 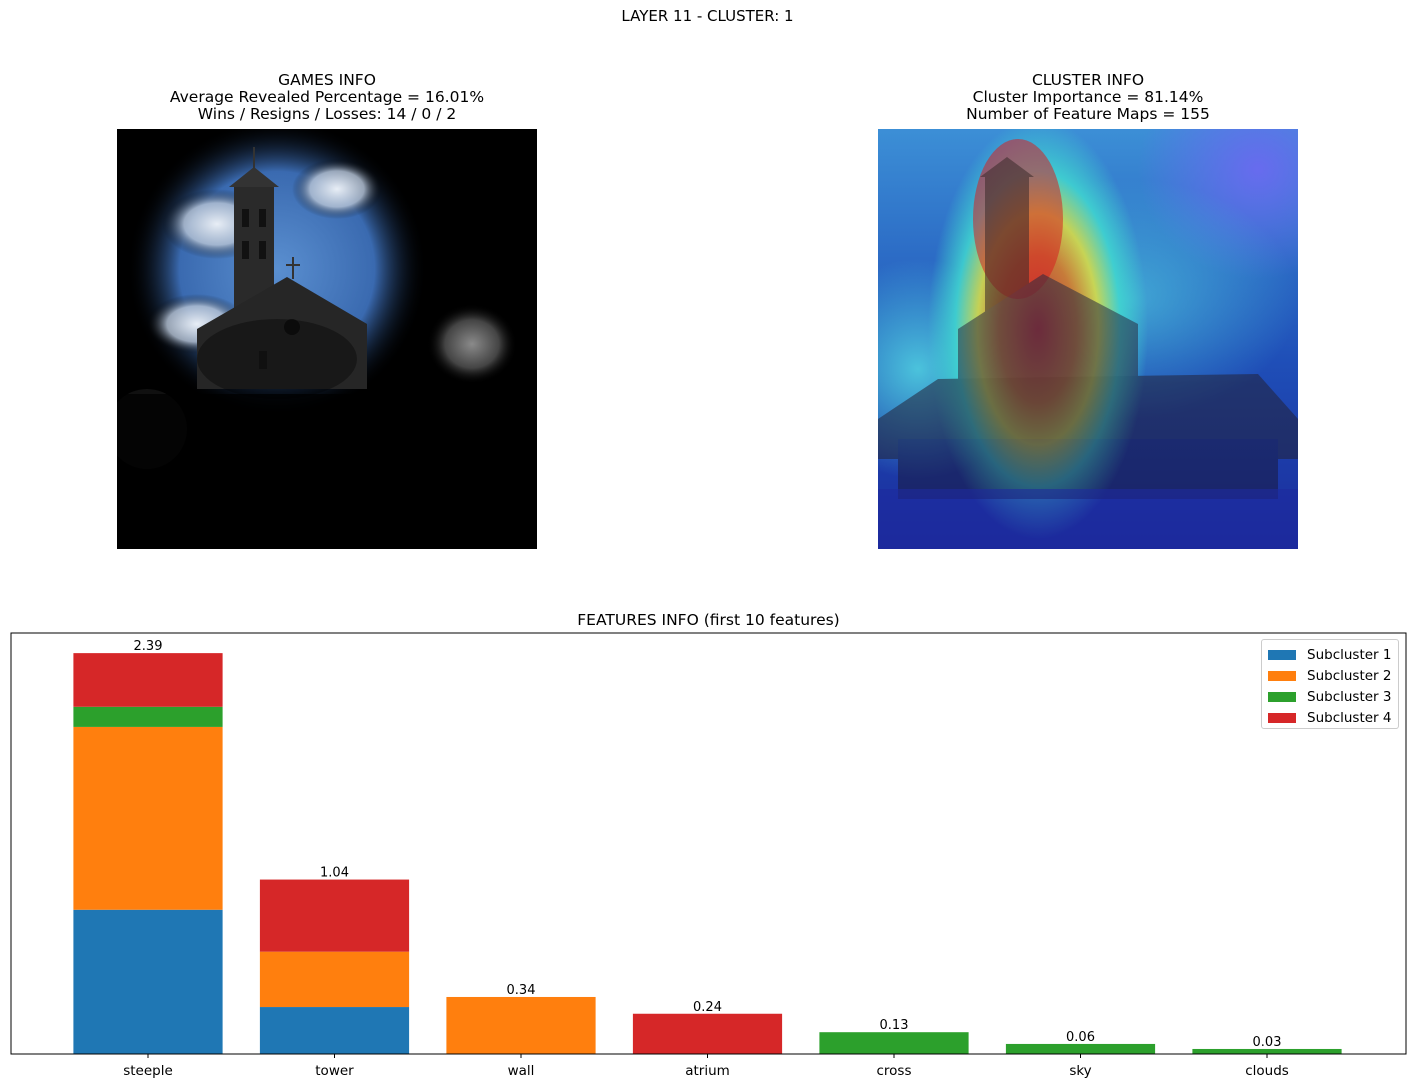 I want to click on legend-label: Subcluster 2, so click(x=1349, y=675).